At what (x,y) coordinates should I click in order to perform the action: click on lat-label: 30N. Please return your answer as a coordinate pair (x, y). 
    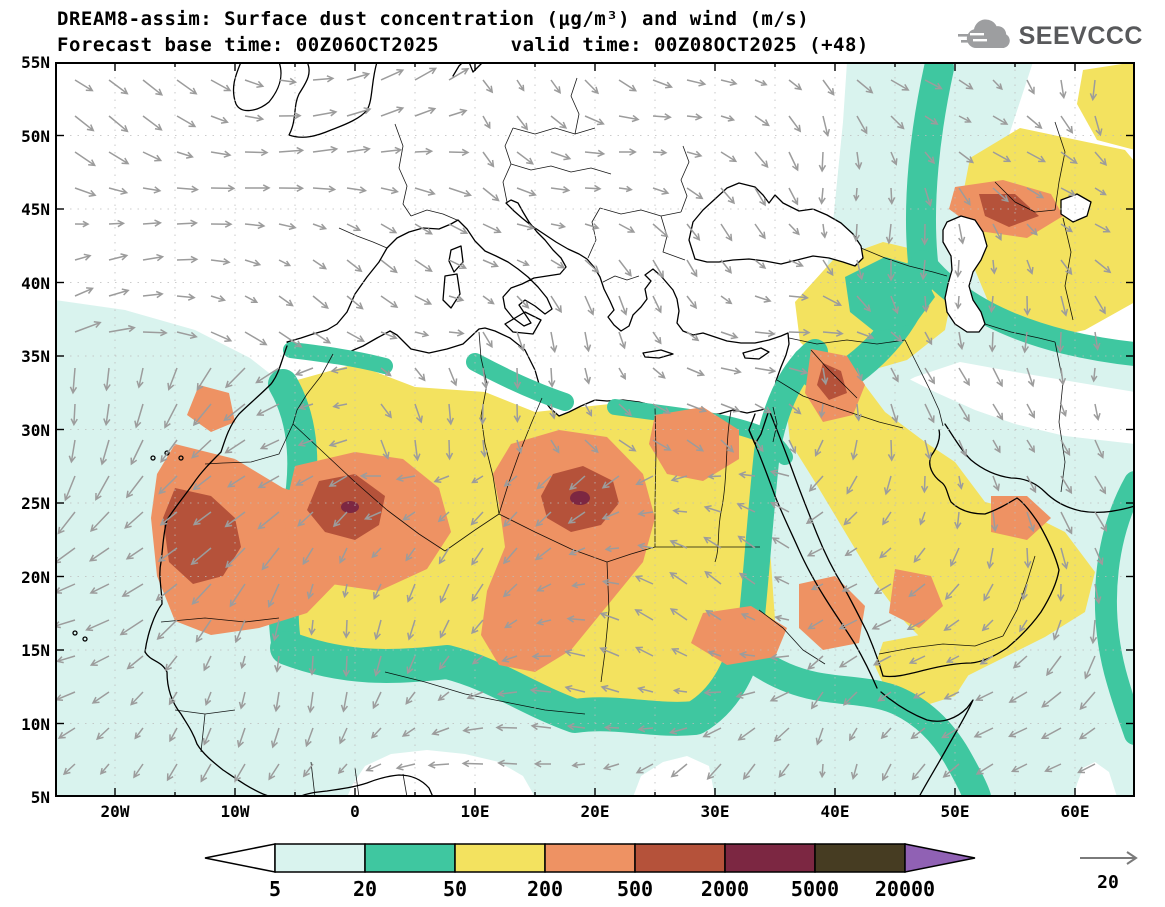
    Looking at the image, I should click on (35, 430).